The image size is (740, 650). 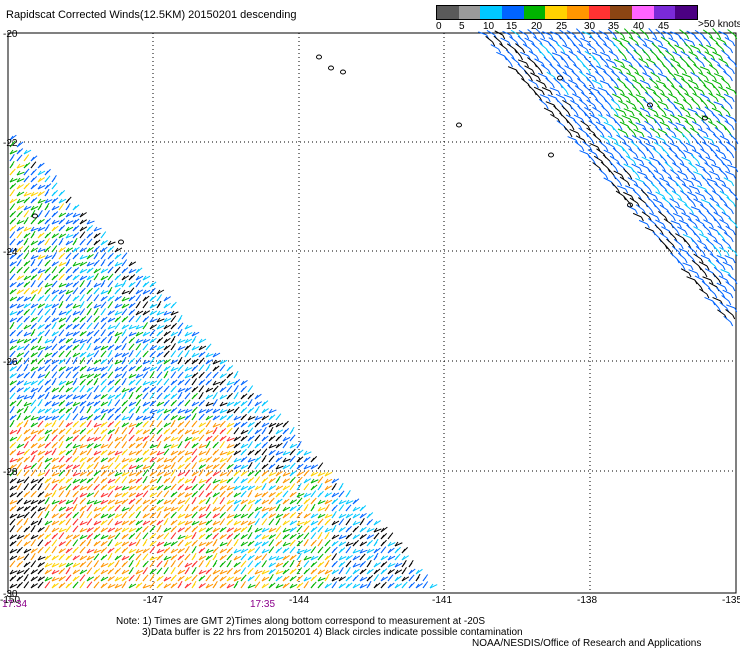 What do you see at coordinates (10, 362) in the screenshot?
I see `latitude-label: -26` at bounding box center [10, 362].